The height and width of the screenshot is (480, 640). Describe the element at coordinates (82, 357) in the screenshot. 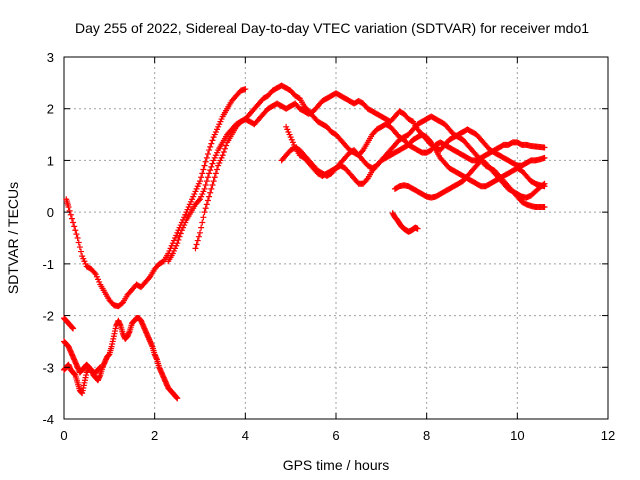

I see `series-track-i` at that location.